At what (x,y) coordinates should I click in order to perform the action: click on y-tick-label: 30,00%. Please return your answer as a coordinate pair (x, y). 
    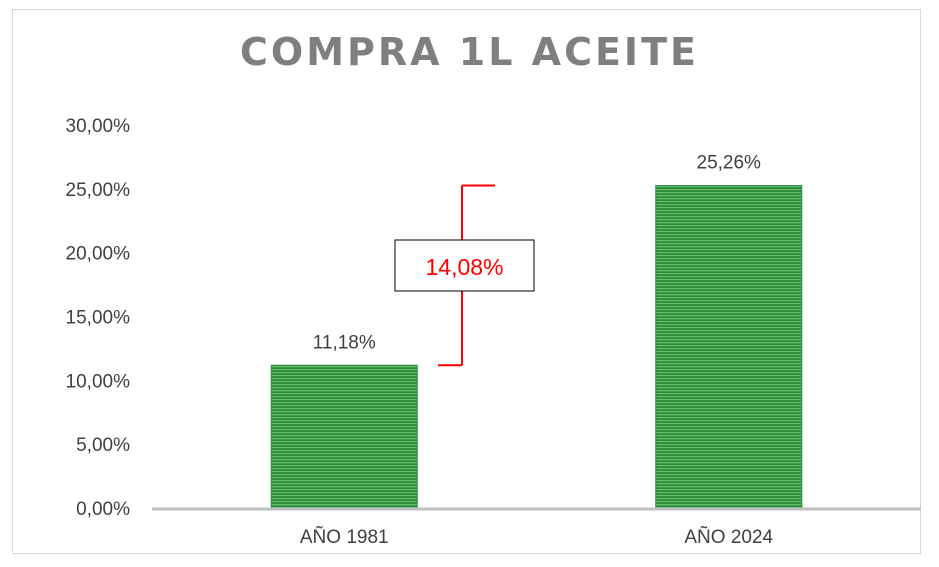
    Looking at the image, I should click on (98, 126).